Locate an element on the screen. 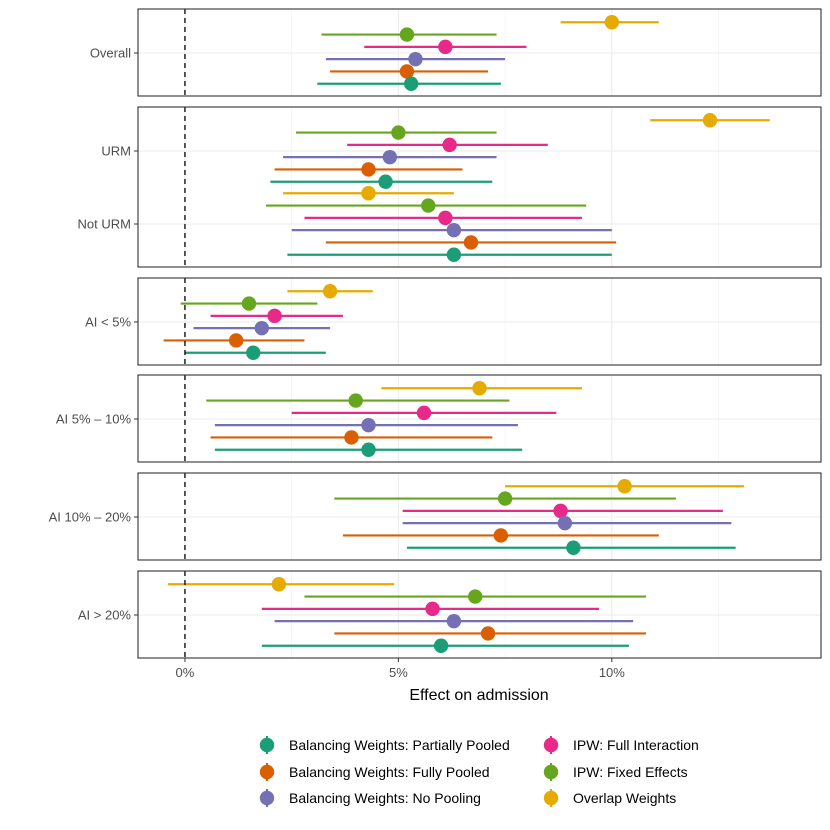  estimate-ai-10-20--1 is located at coordinates (500, 535).